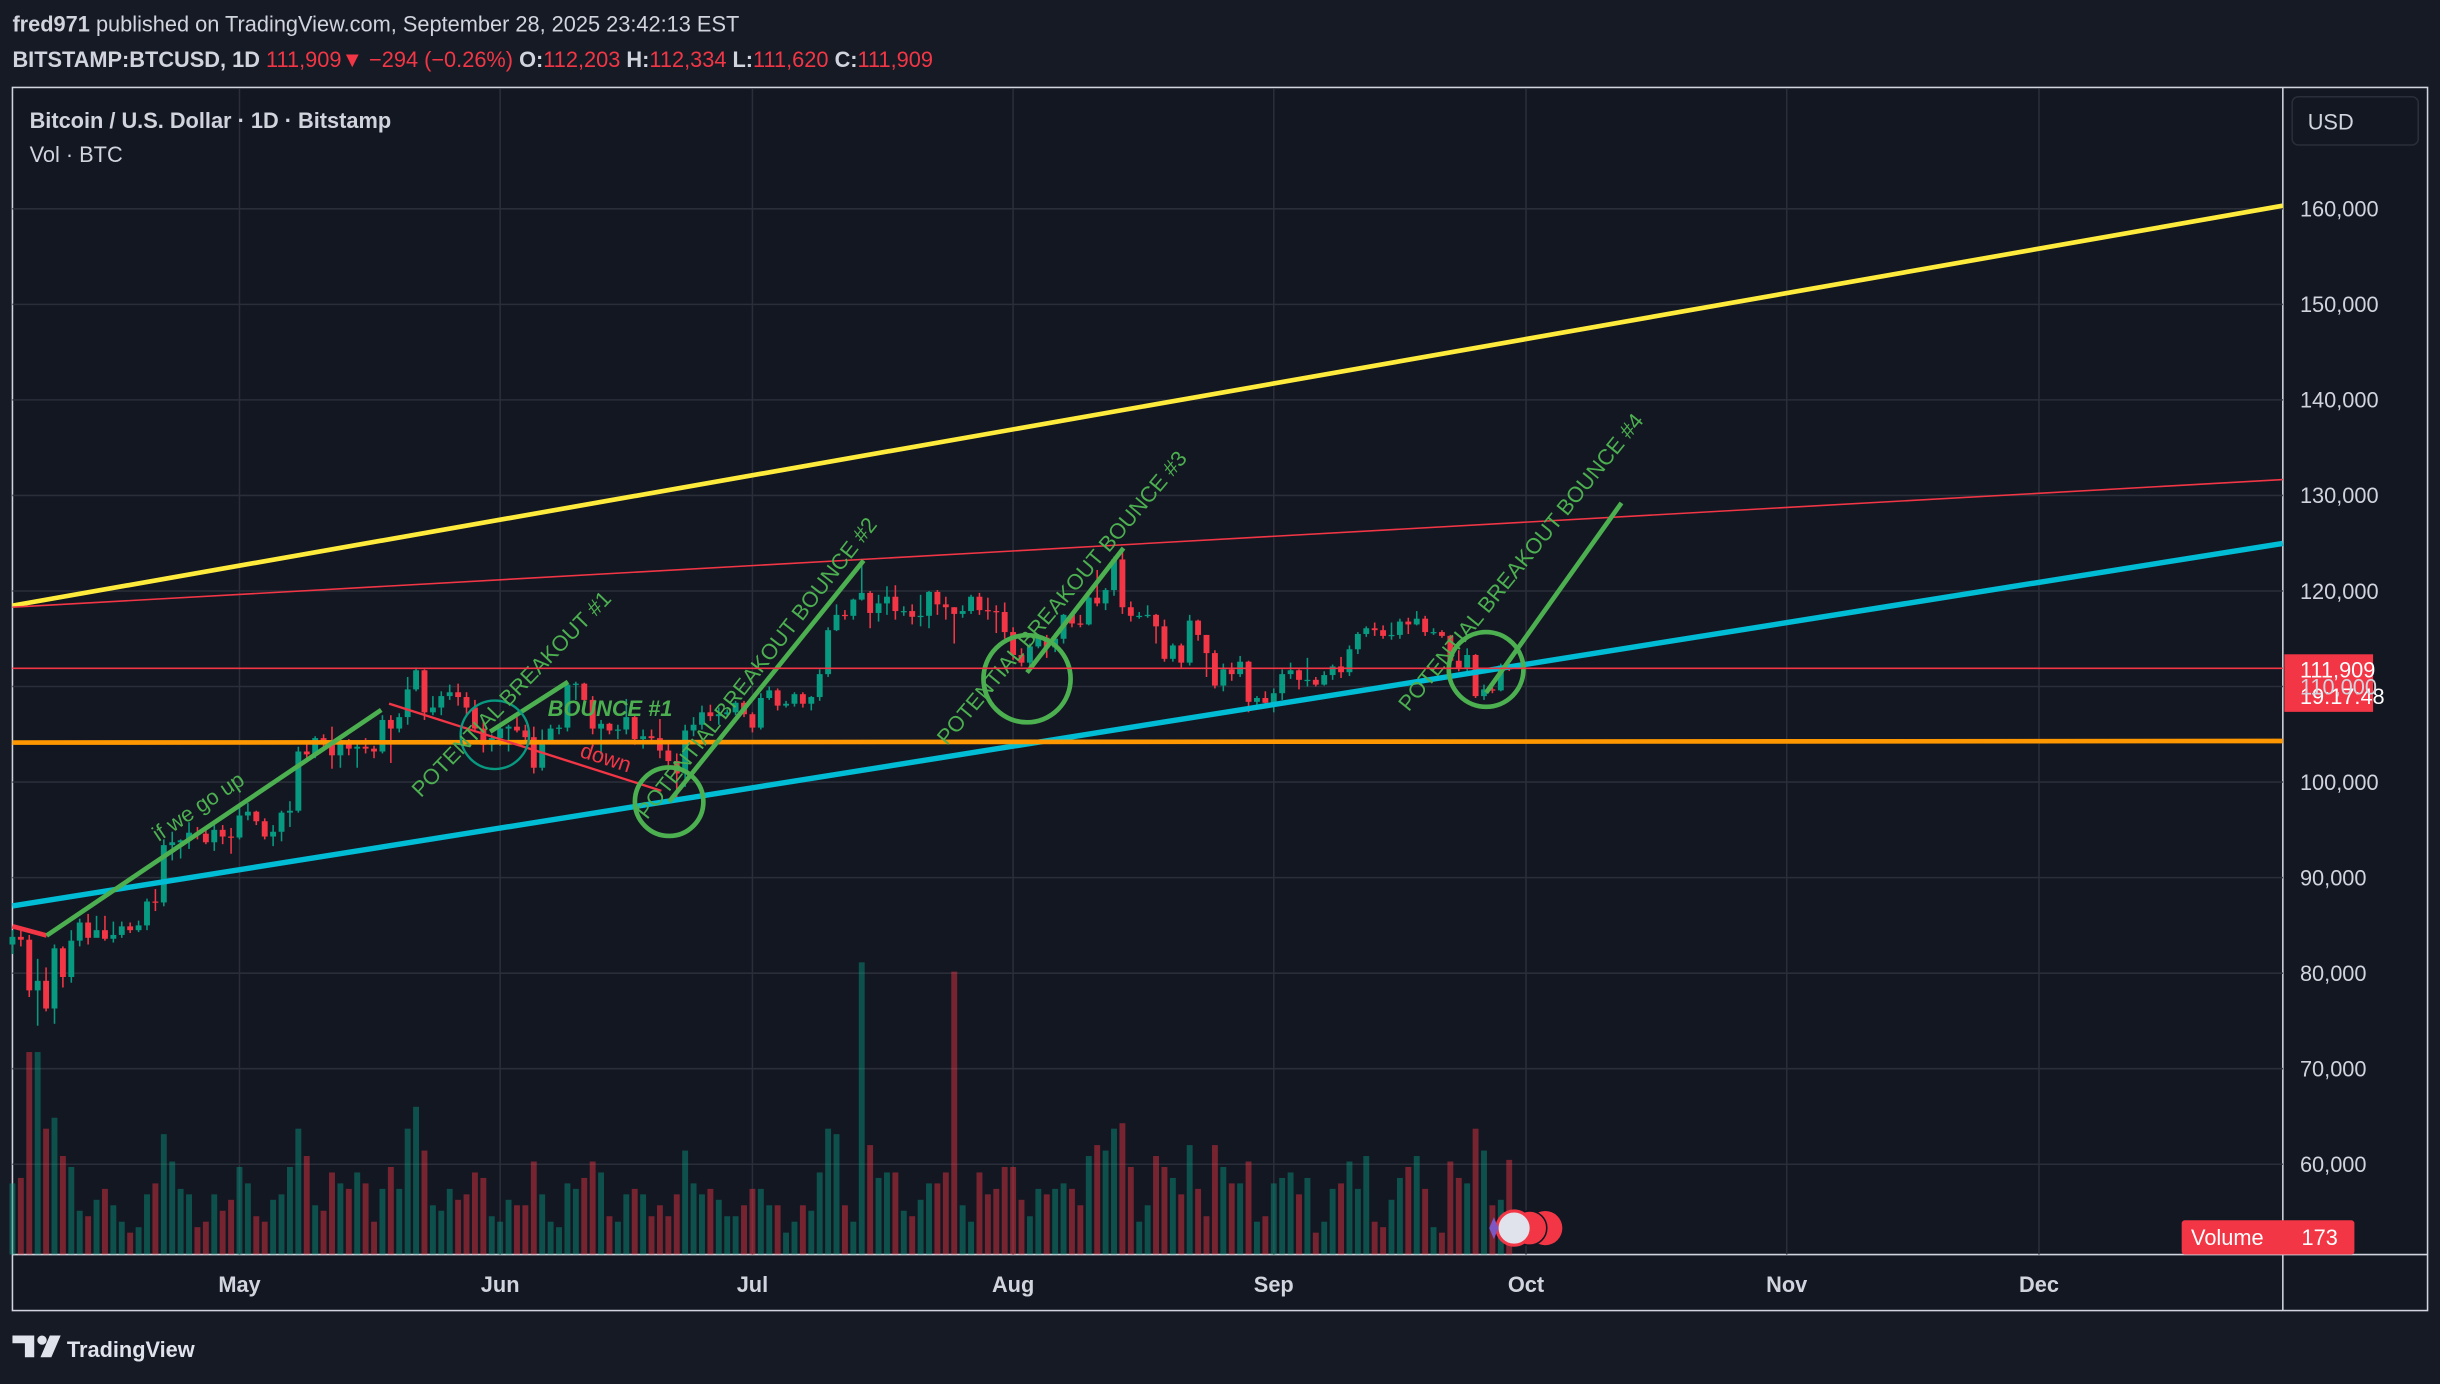 This screenshot has width=2440, height=1384. What do you see at coordinates (2339, 495) in the screenshot?
I see `y-tick-label: 130,000` at bounding box center [2339, 495].